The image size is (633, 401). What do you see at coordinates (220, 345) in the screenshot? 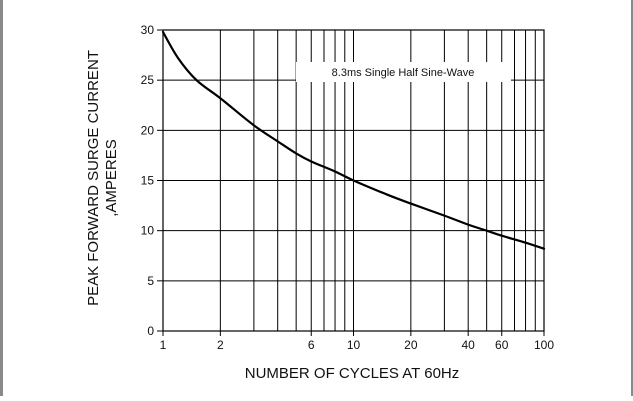
I see `x-tick-label: 2` at bounding box center [220, 345].